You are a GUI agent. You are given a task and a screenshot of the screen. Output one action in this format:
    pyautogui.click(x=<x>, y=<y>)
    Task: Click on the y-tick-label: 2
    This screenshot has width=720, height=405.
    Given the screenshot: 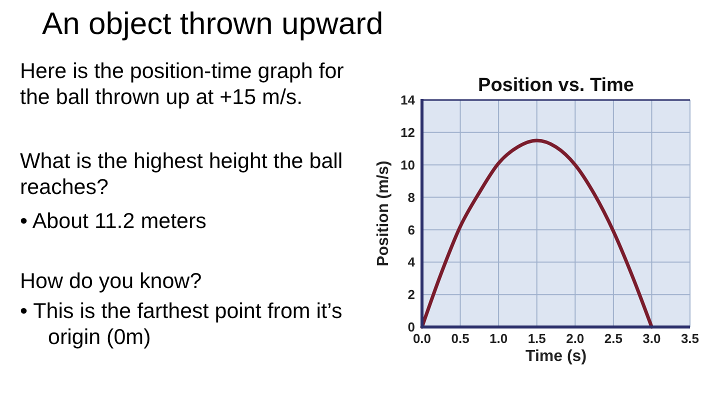 What is the action you would take?
    pyautogui.click(x=411, y=294)
    